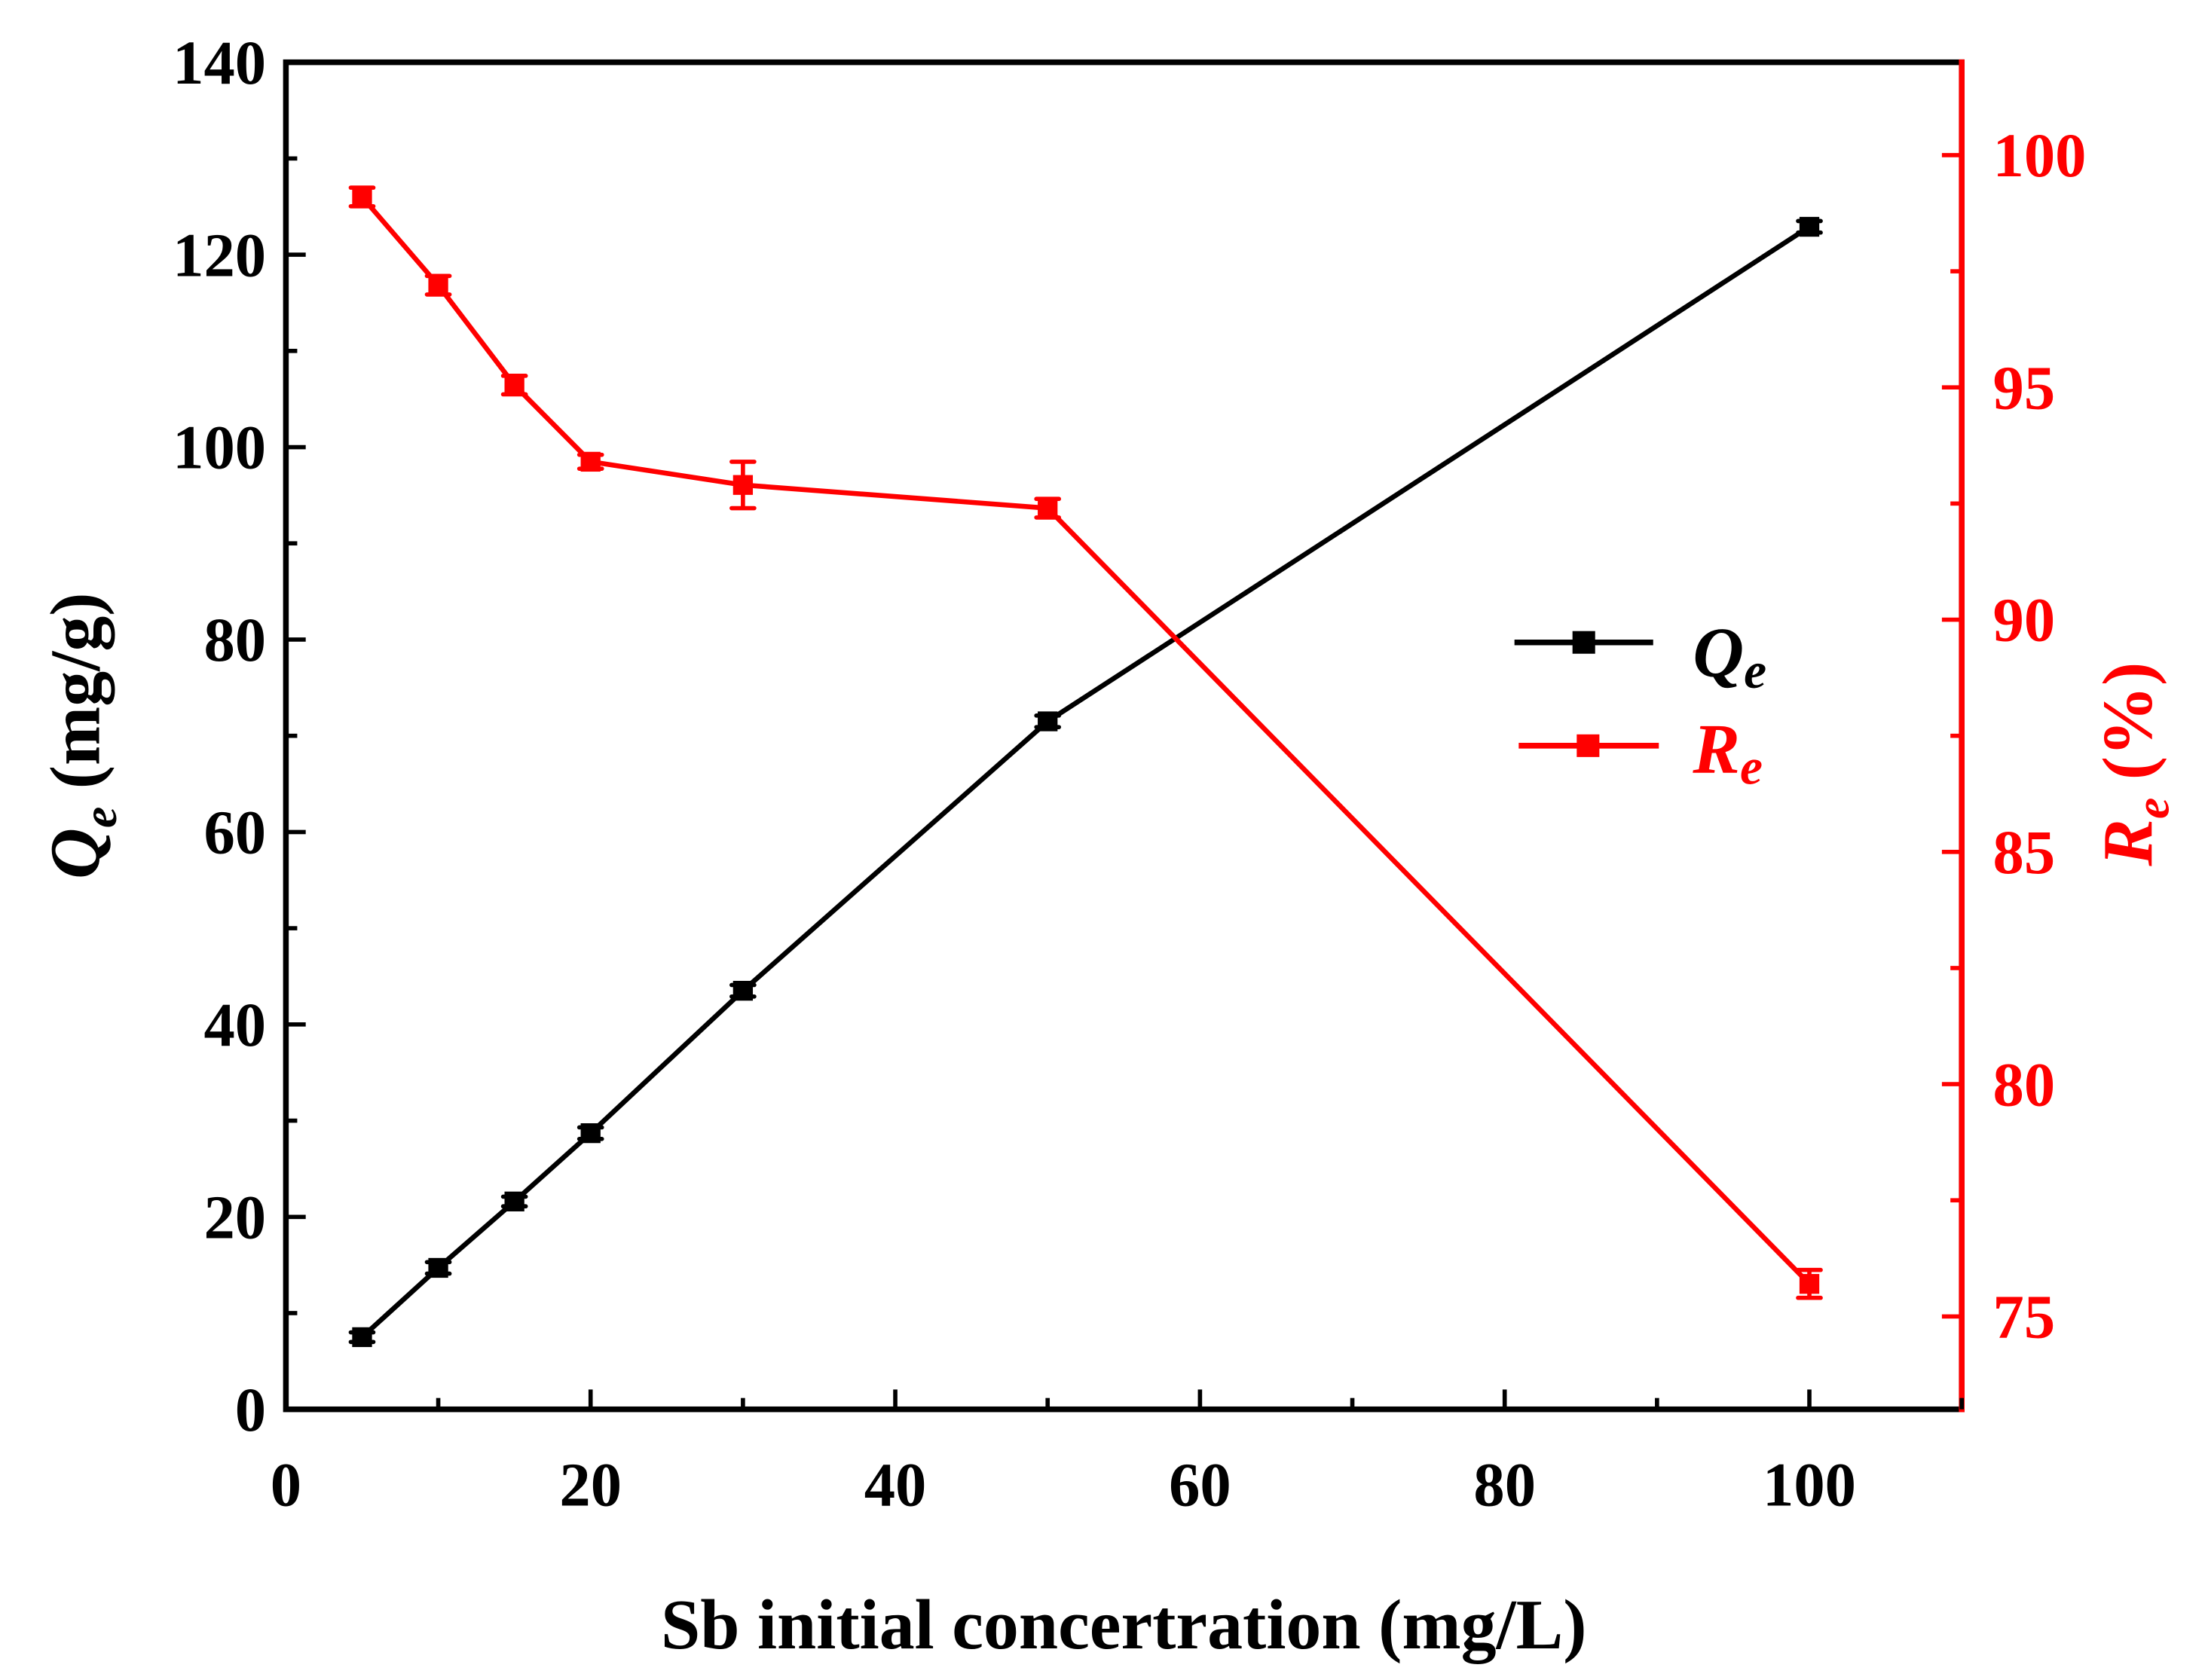  I want to click on y-axis-title-sub: e, so click(100, 817).